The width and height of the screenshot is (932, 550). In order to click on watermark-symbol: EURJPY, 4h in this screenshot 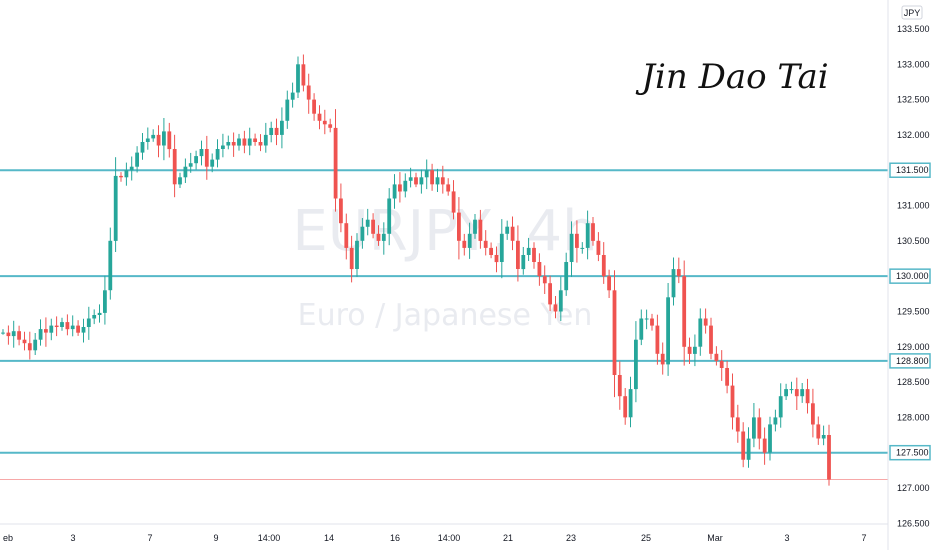, I will do `click(444, 231)`.